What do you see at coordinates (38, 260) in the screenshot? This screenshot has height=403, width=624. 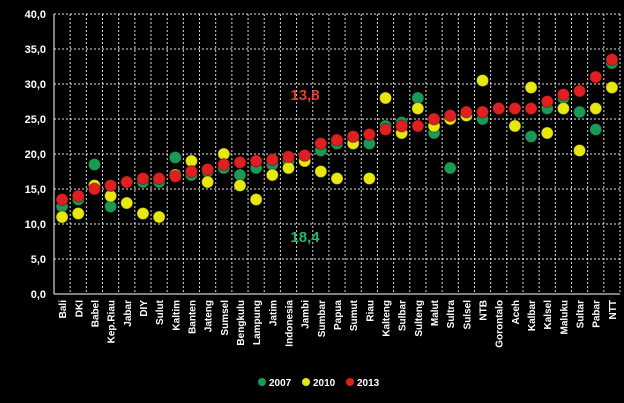 I see `y-tick-label: 5,0` at bounding box center [38, 260].